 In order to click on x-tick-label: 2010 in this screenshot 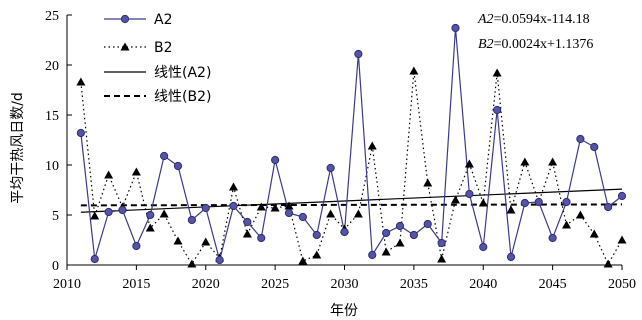, I will do `click(67, 284)`.